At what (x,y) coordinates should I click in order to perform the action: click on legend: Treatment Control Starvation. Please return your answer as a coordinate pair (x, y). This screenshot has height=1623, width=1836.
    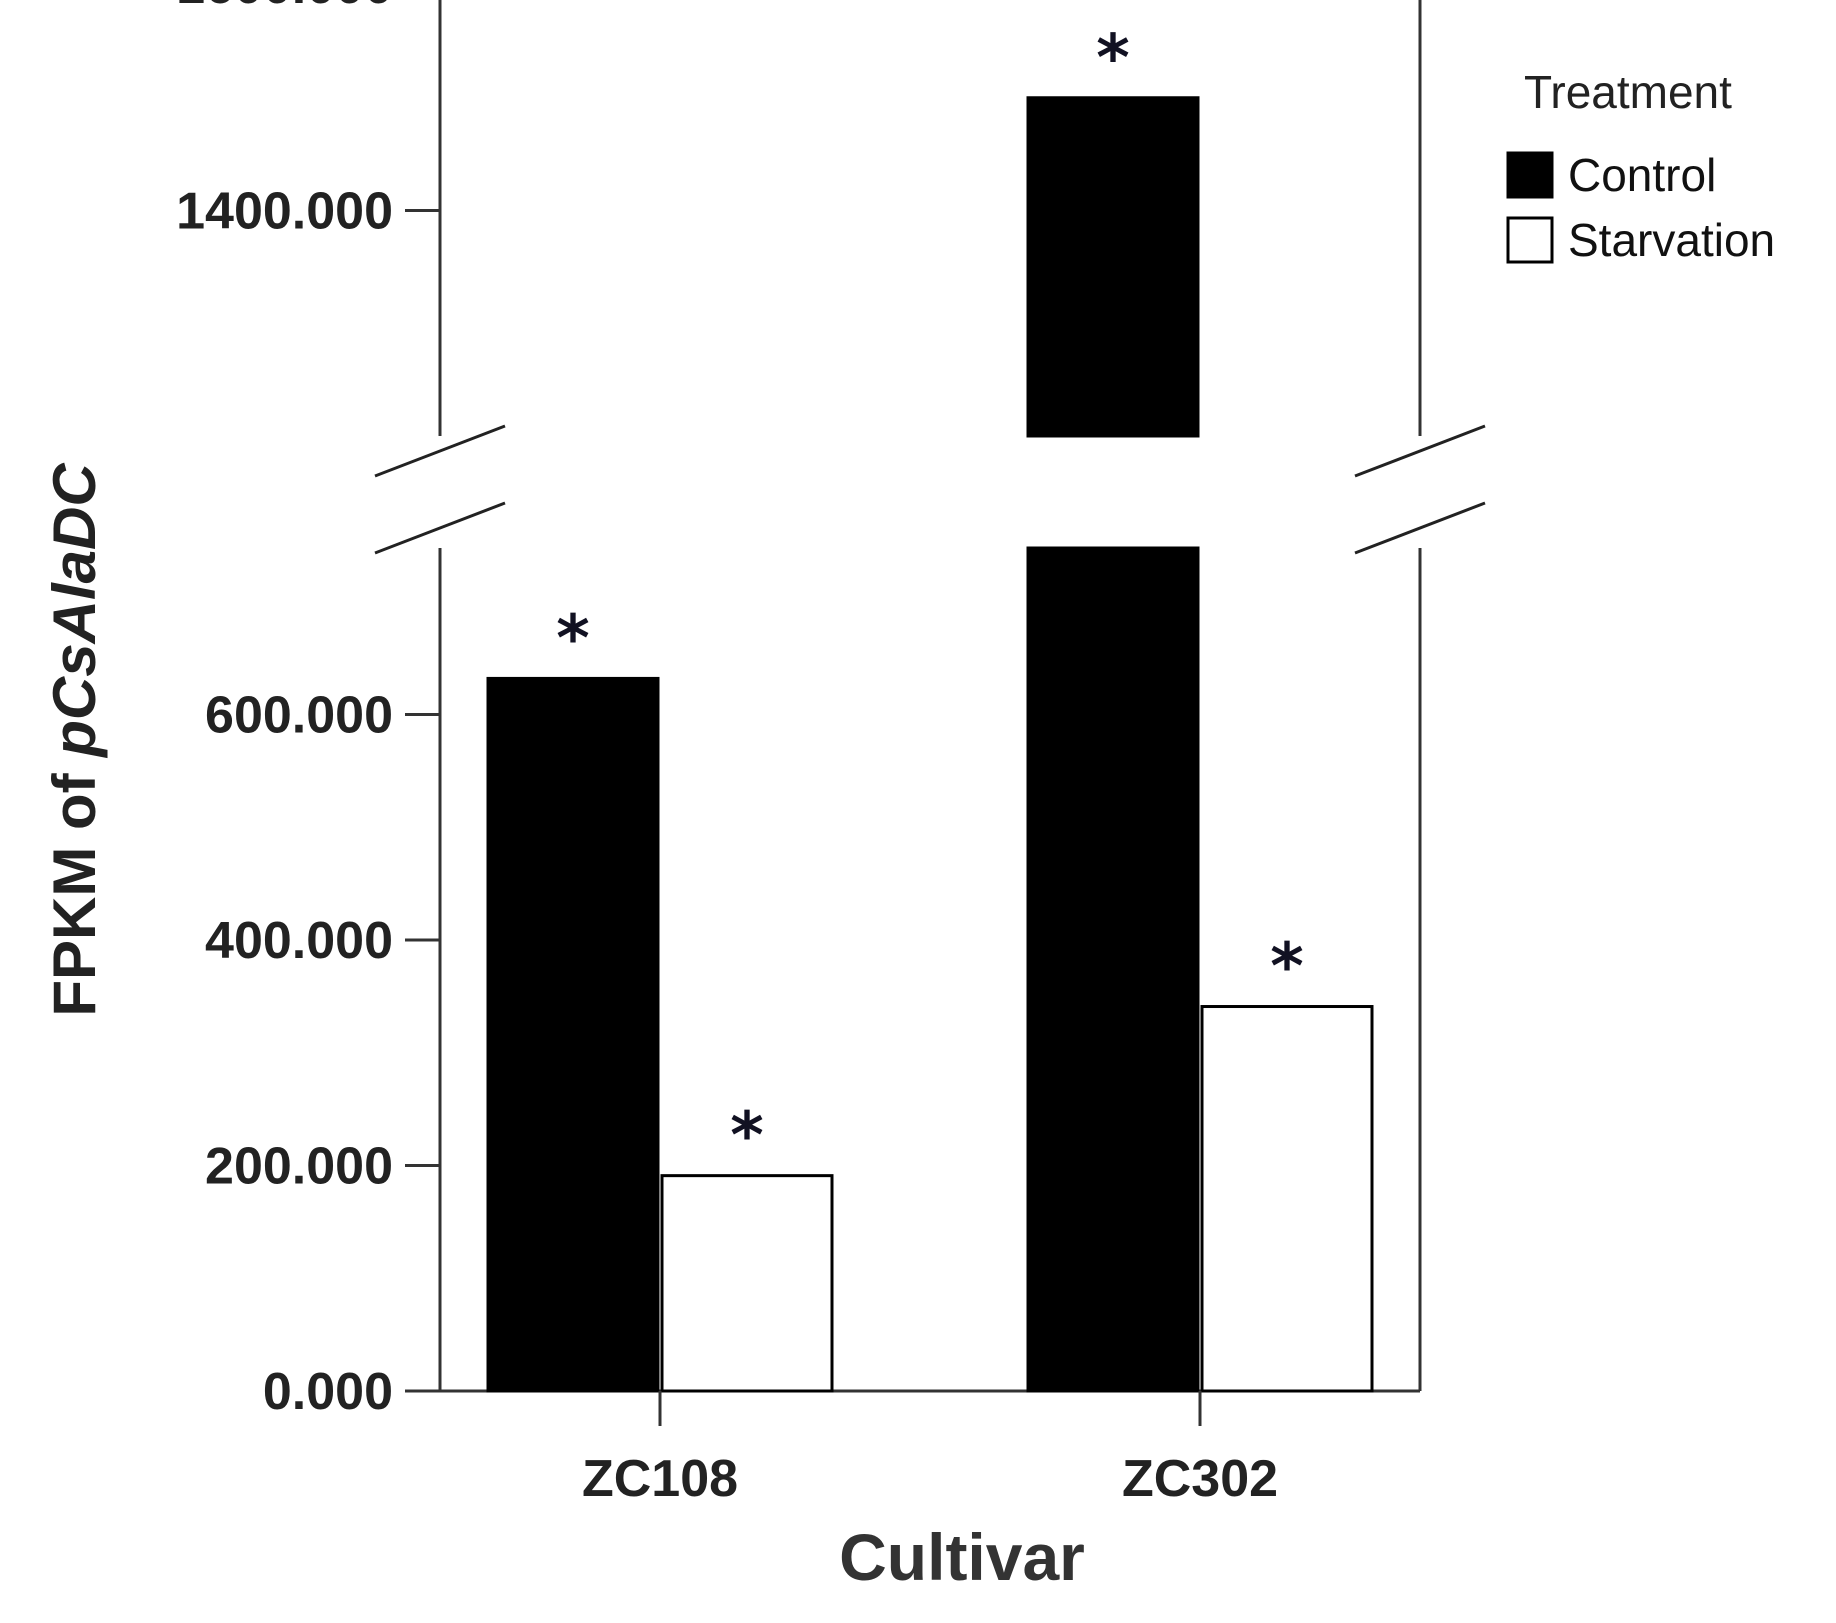
    Looking at the image, I should click on (1640, 166).